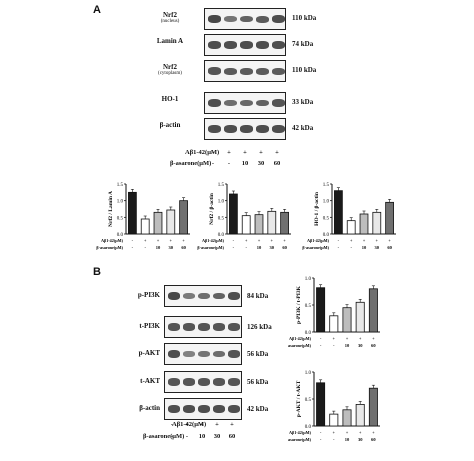 The image size is (474, 461). What do you see at coordinates (308, 427) in the screenshot?
I see `y-tick-label: 0.0` at bounding box center [308, 427].